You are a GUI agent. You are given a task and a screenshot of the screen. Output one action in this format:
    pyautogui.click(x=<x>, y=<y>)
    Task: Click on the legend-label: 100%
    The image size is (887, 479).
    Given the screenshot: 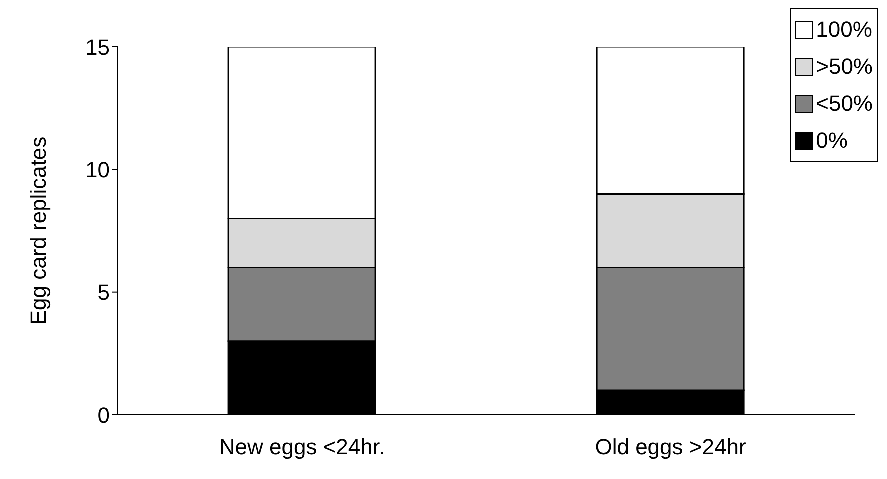 What is the action you would take?
    pyautogui.click(x=844, y=29)
    